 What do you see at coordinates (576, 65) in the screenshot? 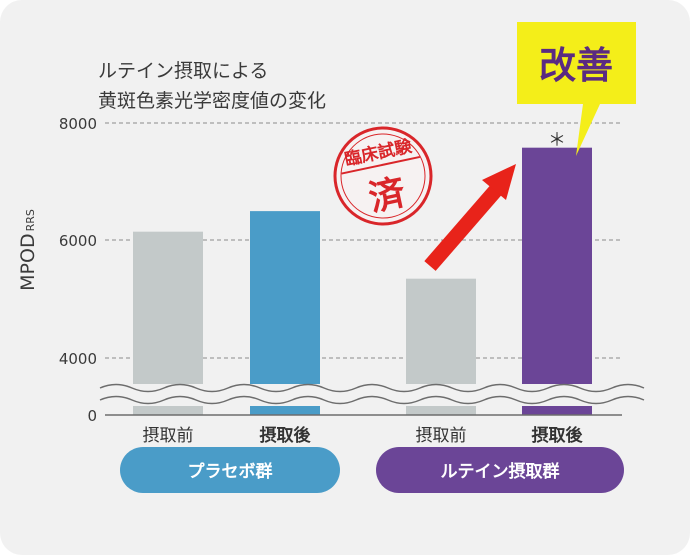
I see `callout-text: 改善` at bounding box center [576, 65].